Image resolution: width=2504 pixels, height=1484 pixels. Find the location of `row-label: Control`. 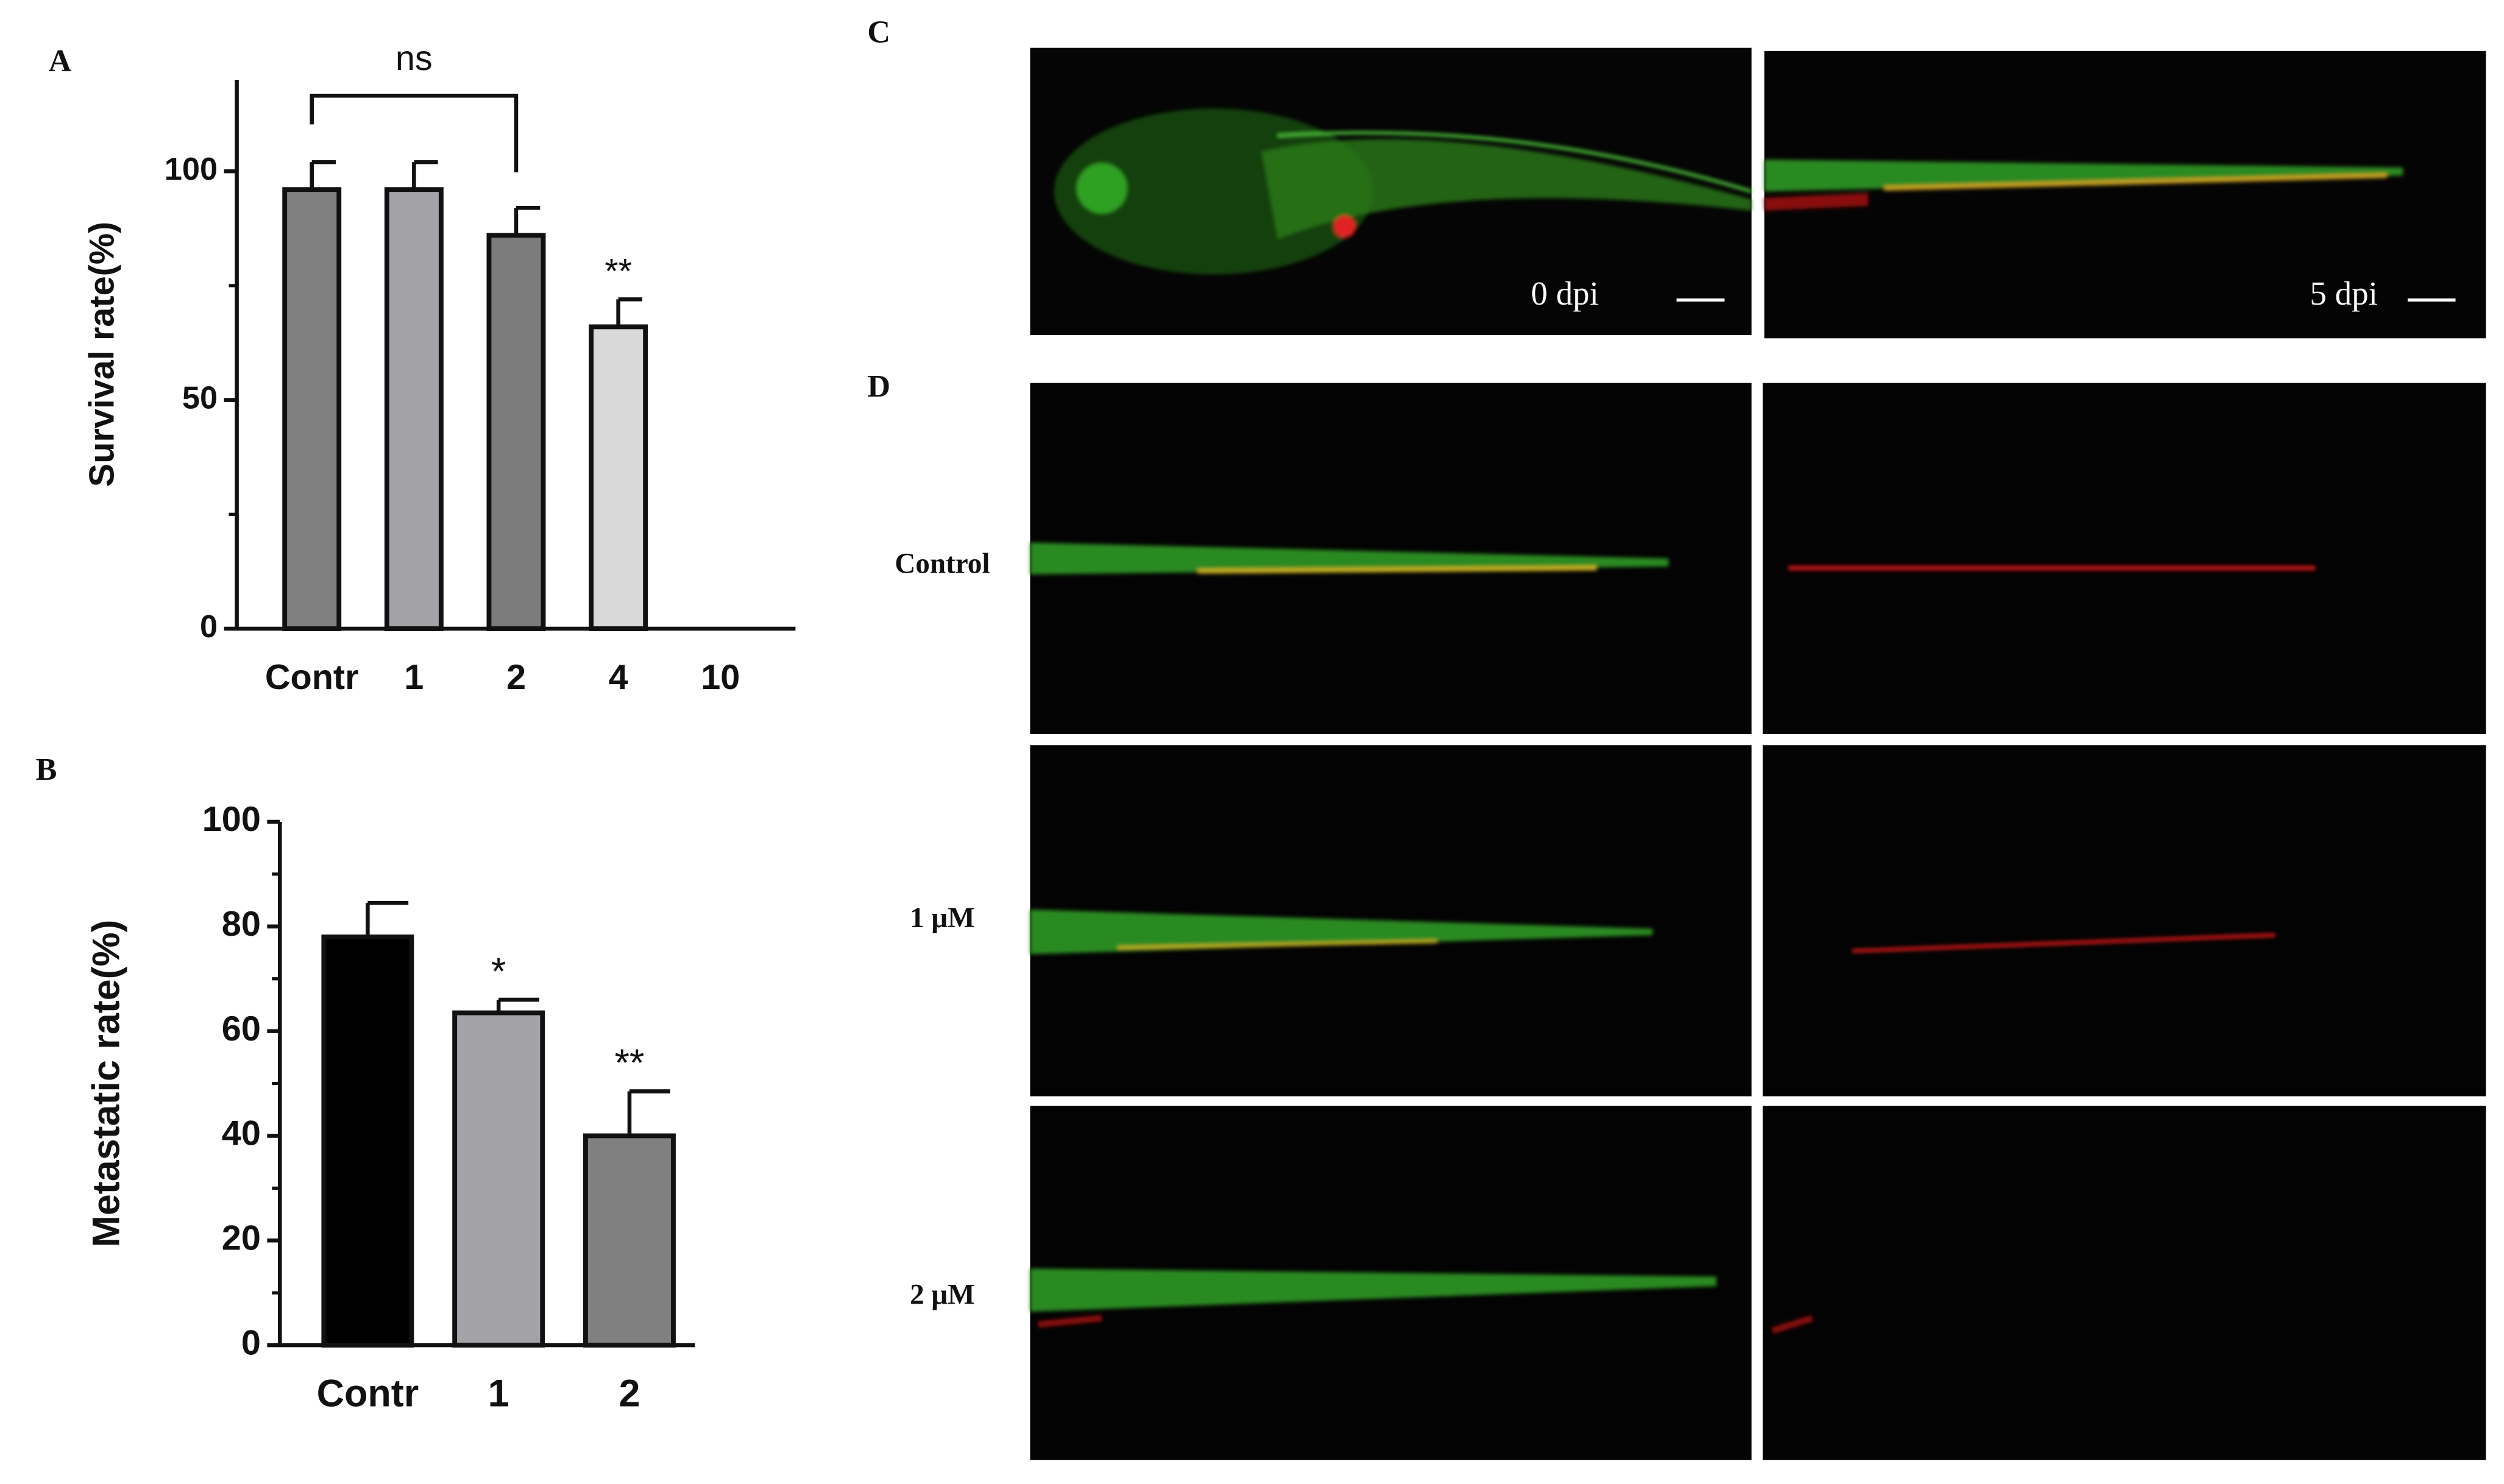

row-label: Control is located at coordinates (943, 564).